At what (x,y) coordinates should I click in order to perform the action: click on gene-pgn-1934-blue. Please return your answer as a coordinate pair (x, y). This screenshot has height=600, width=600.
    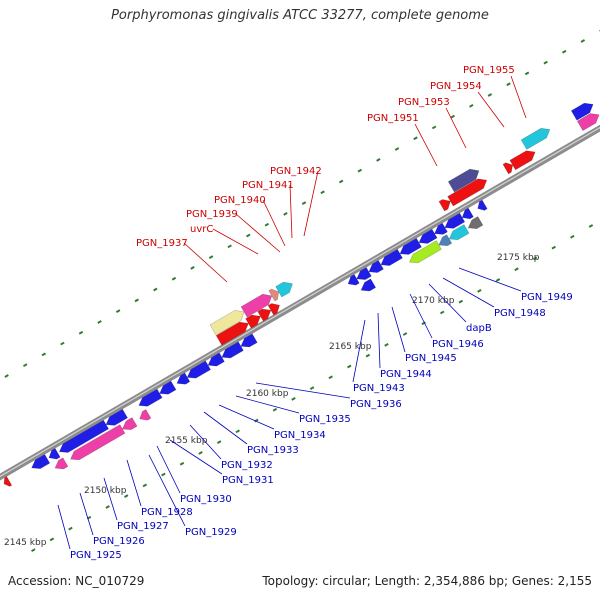
    Looking at the image, I should click on (216, 359).